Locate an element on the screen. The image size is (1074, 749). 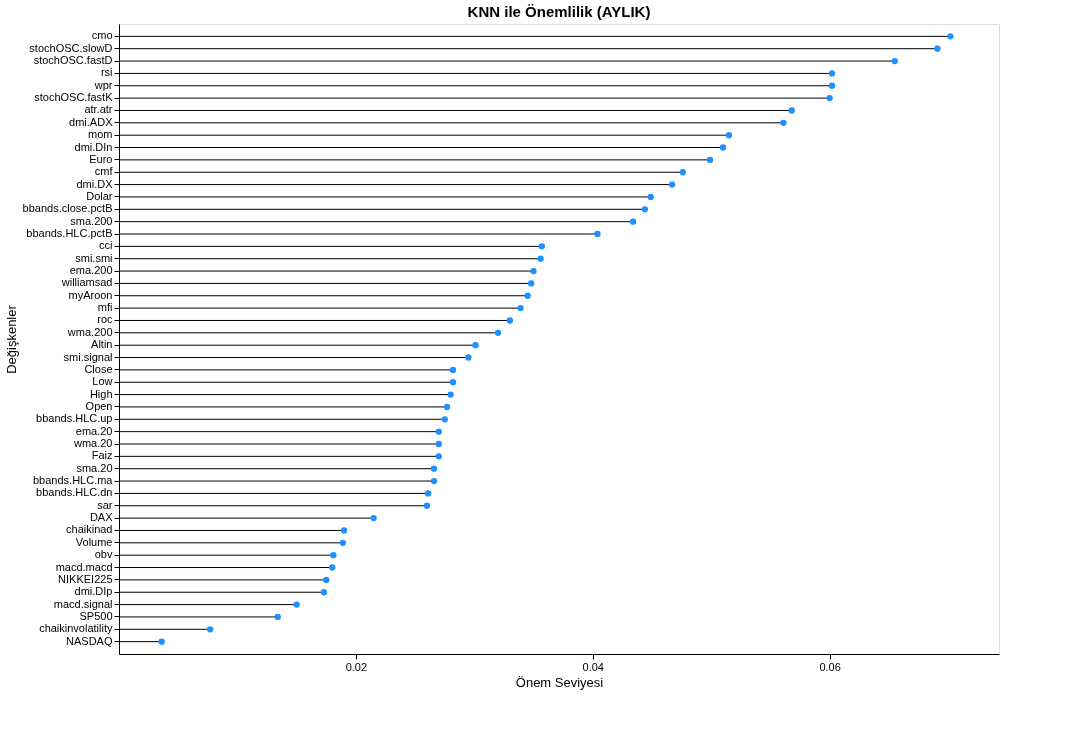
y-tick-label: stochOSC.fastD is located at coordinates (73, 60).